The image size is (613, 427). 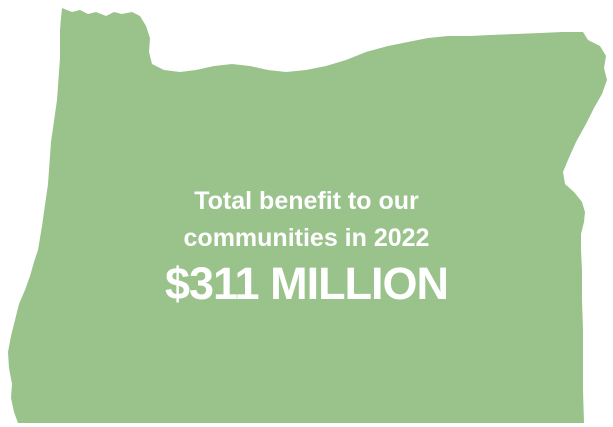 What do you see at coordinates (306, 238) in the screenshot?
I see `caption-line-2: communities in 2022` at bounding box center [306, 238].